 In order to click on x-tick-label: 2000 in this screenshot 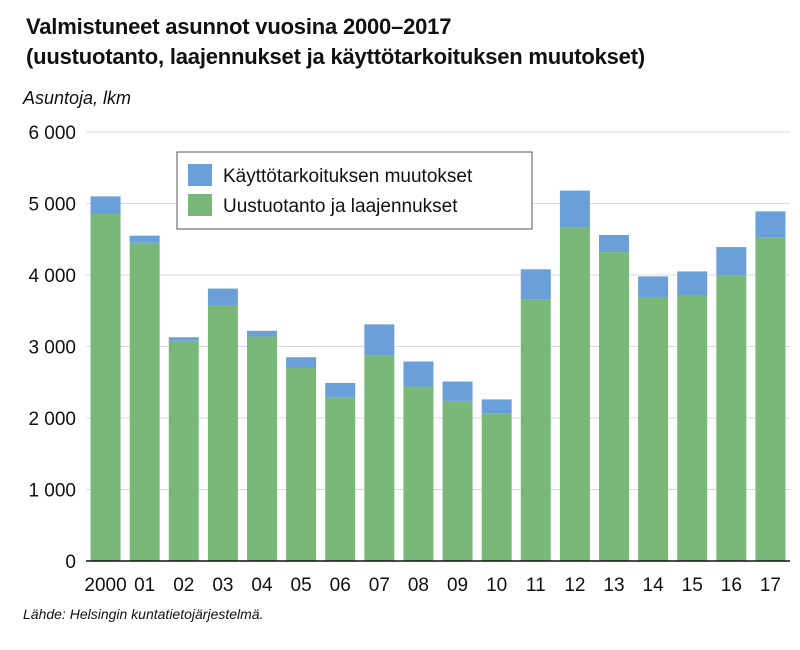, I will do `click(105, 585)`.